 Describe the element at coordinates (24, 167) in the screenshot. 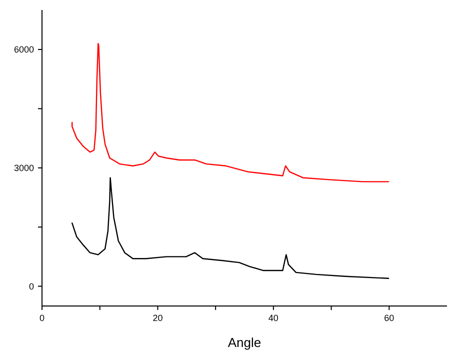

I see `y-tick-label: 3000` at that location.